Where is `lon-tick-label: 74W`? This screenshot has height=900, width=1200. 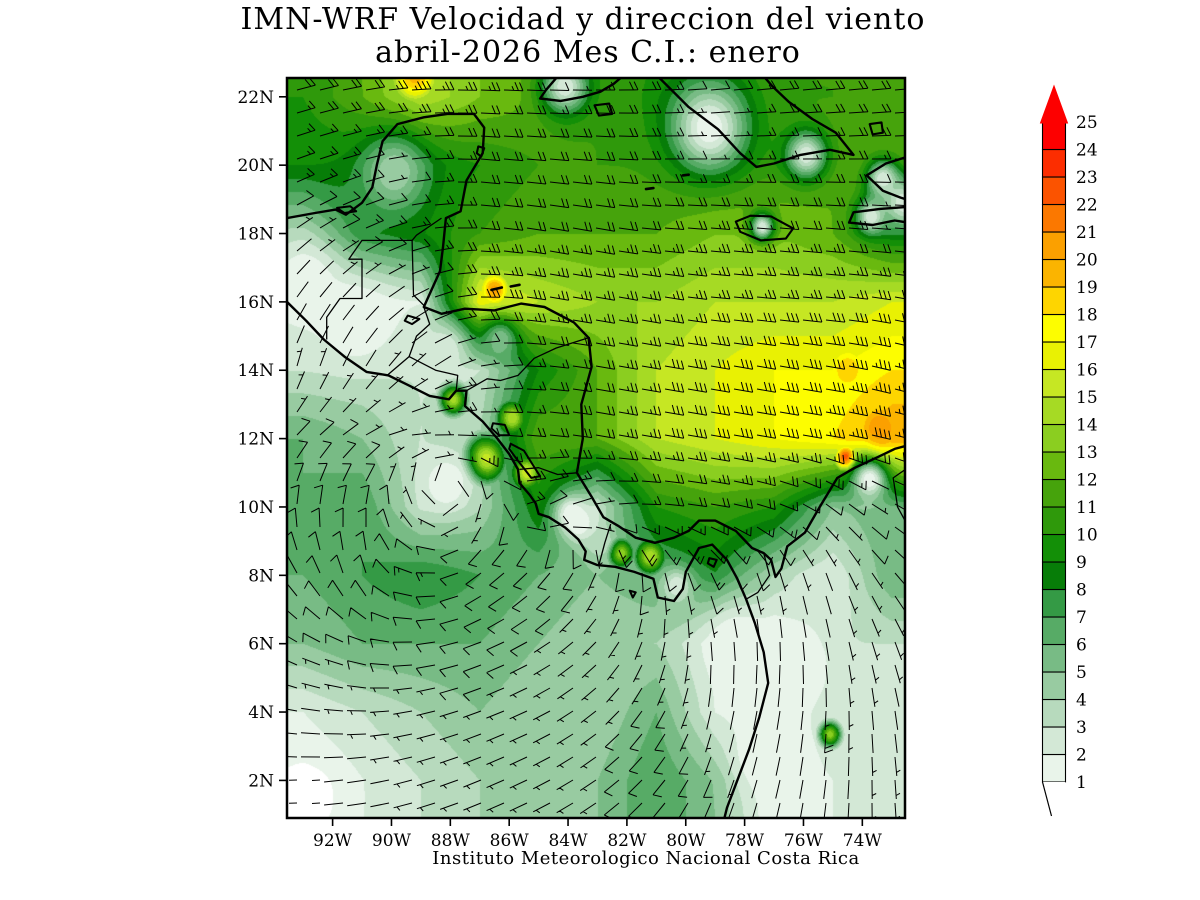 lon-tick-label: 74W is located at coordinates (863, 841).